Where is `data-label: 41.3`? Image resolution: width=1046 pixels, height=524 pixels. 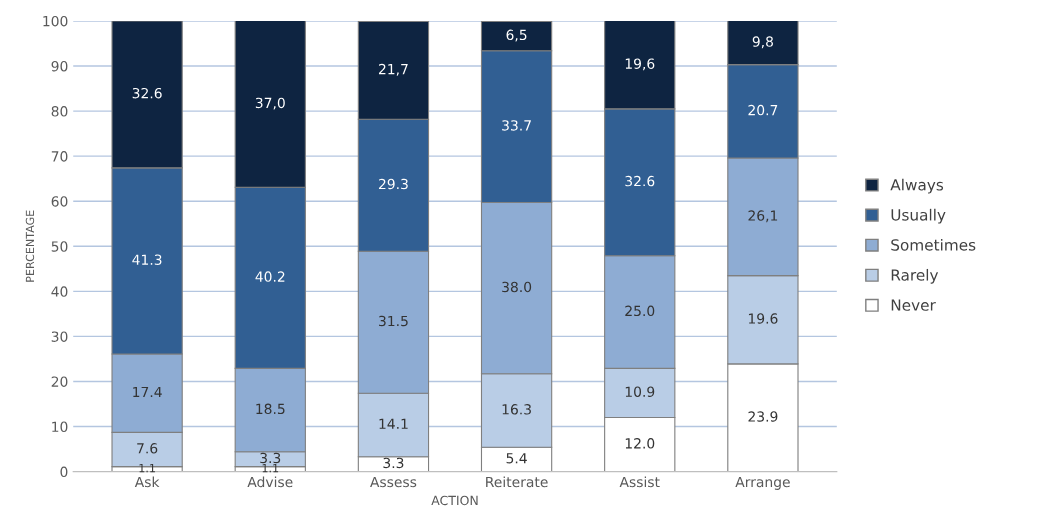 data-label: 41.3 is located at coordinates (147, 259).